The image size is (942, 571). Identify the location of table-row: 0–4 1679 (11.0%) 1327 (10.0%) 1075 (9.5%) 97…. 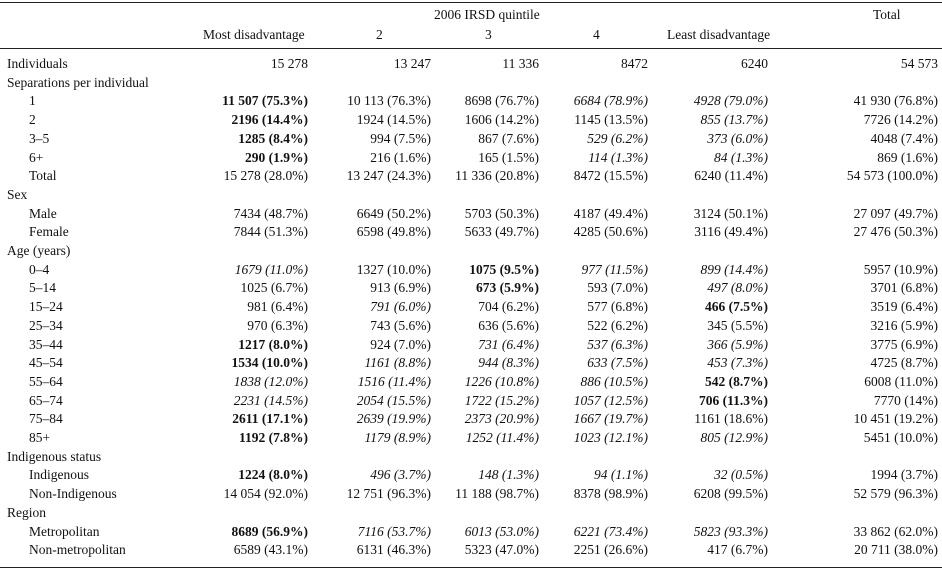
(471, 270).